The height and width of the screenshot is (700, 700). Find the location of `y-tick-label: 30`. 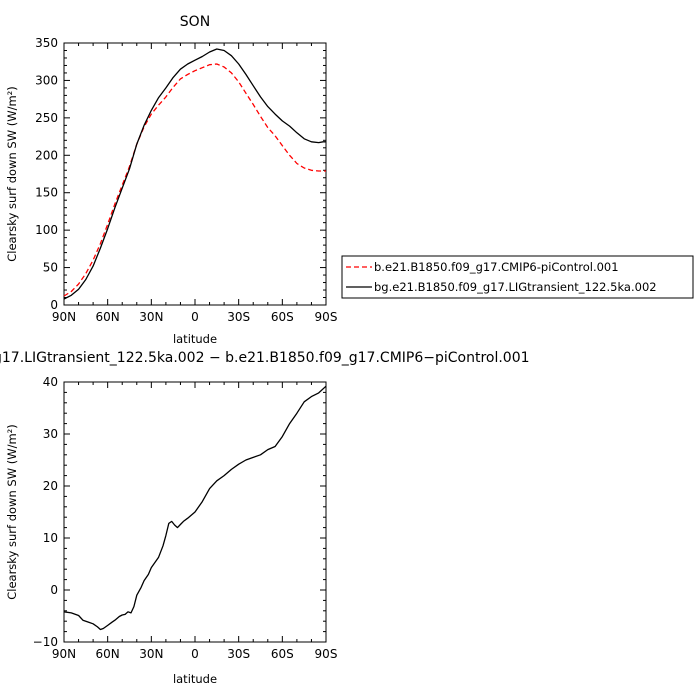

y-tick-label: 30 is located at coordinates (50, 434).